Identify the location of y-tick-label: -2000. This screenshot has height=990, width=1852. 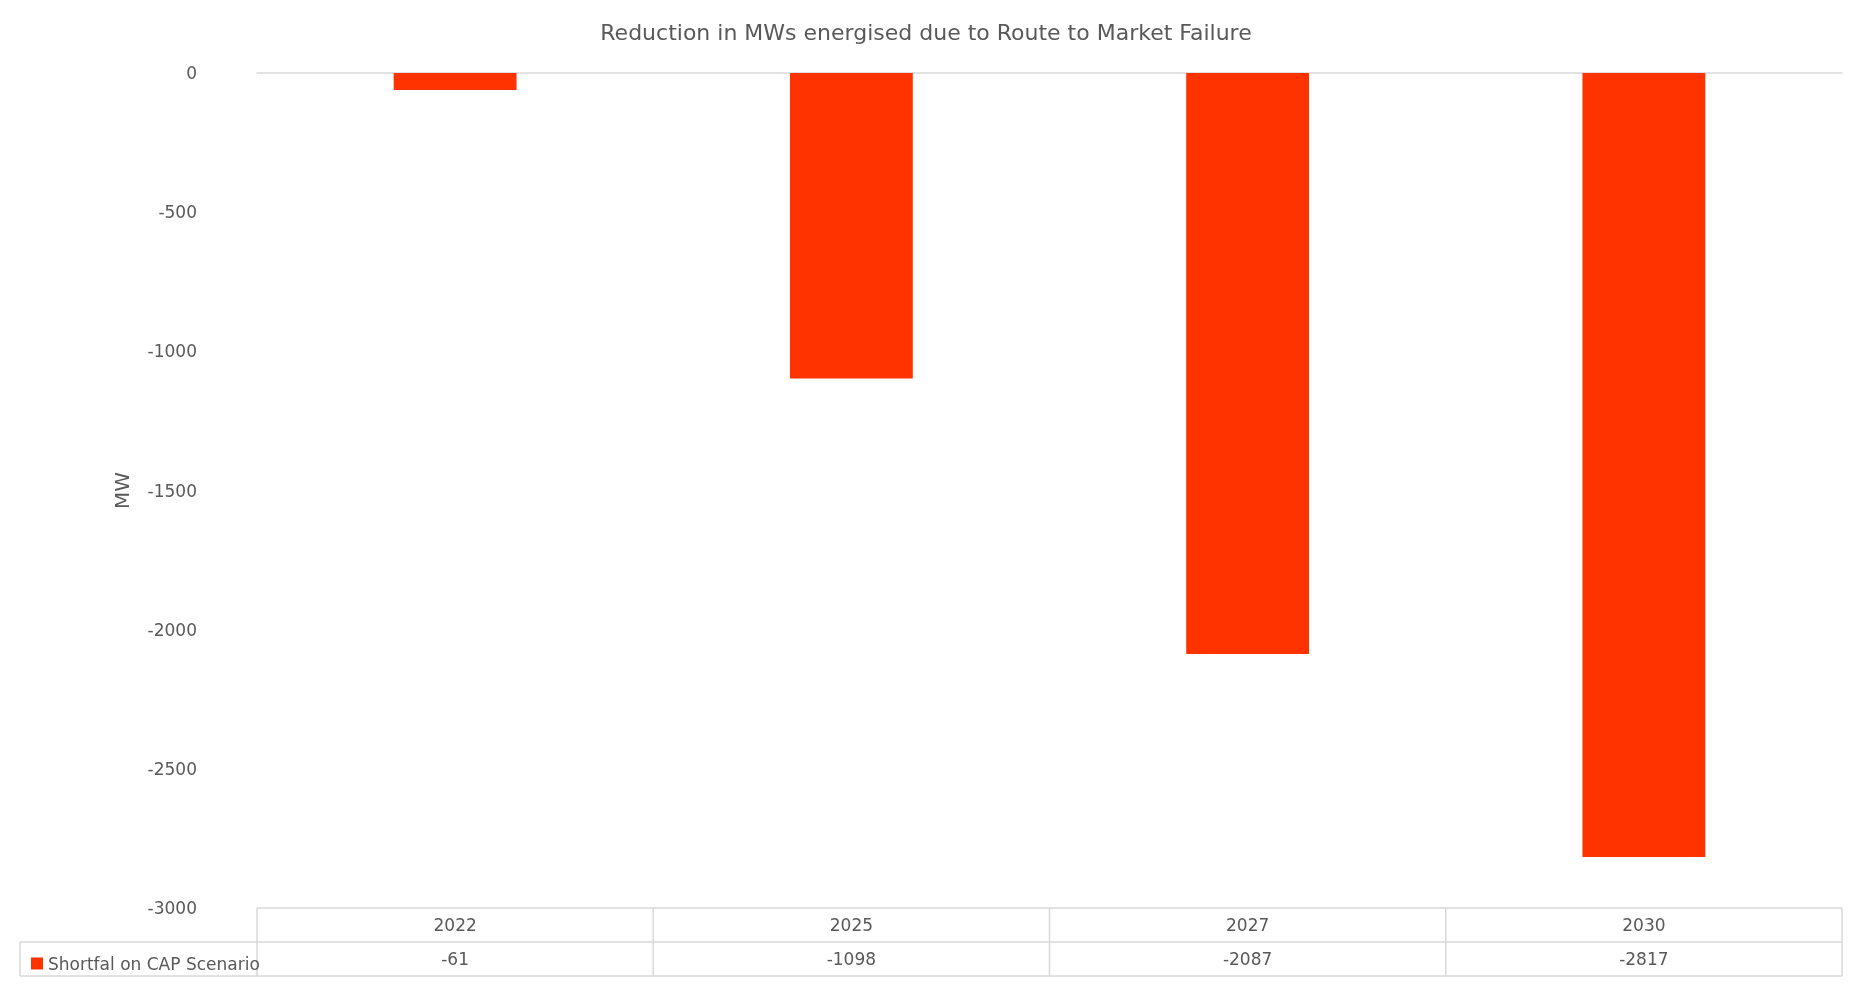
(172, 629).